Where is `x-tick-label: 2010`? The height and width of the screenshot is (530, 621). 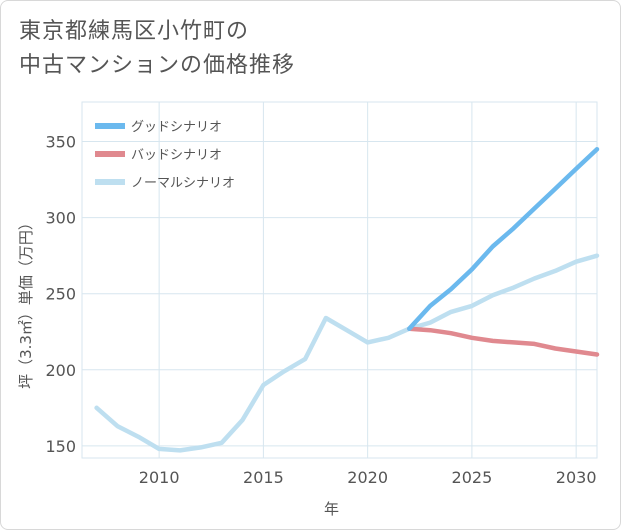
x-tick-label: 2010 is located at coordinates (159, 477).